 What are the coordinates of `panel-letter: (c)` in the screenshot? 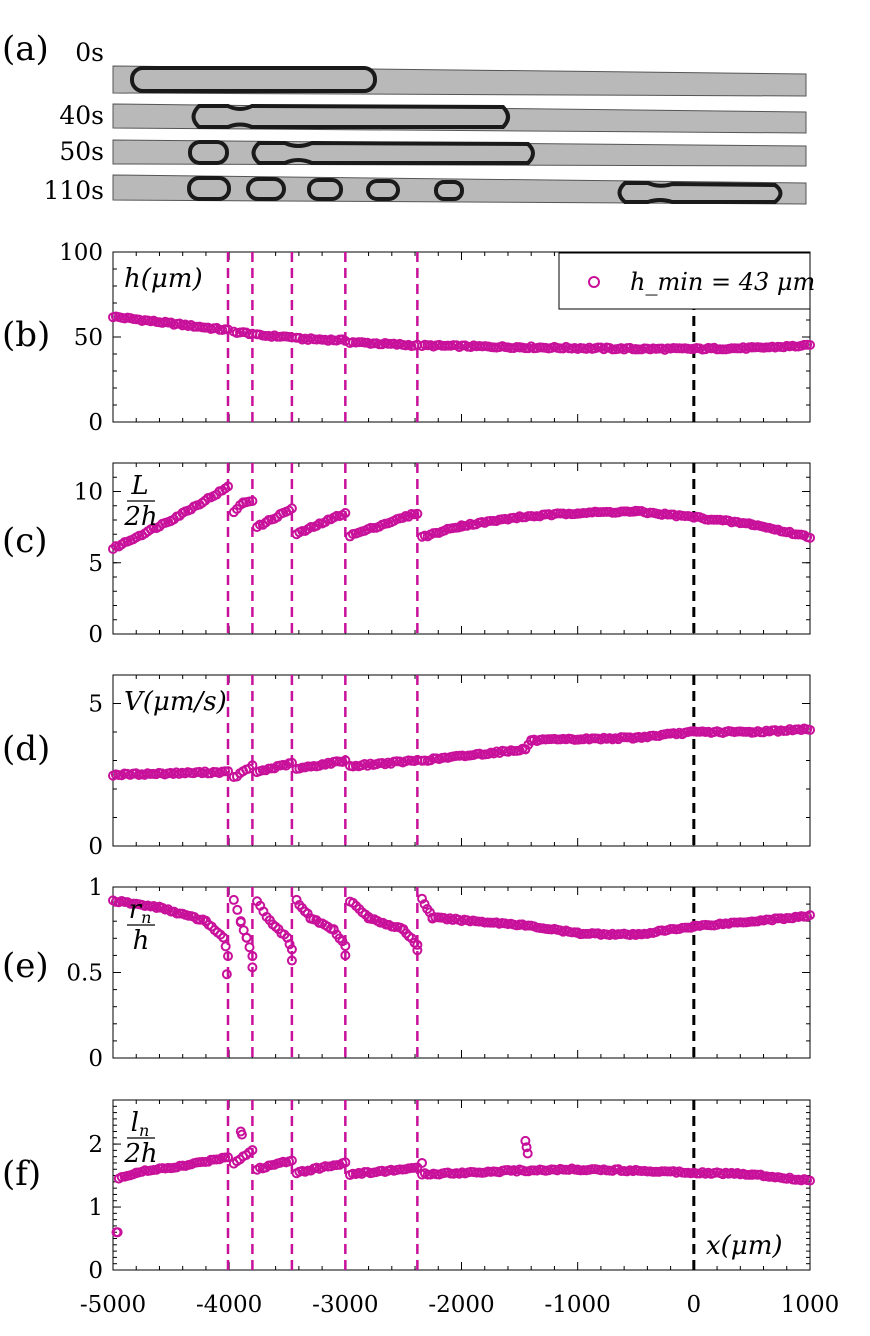 It's located at (25, 541).